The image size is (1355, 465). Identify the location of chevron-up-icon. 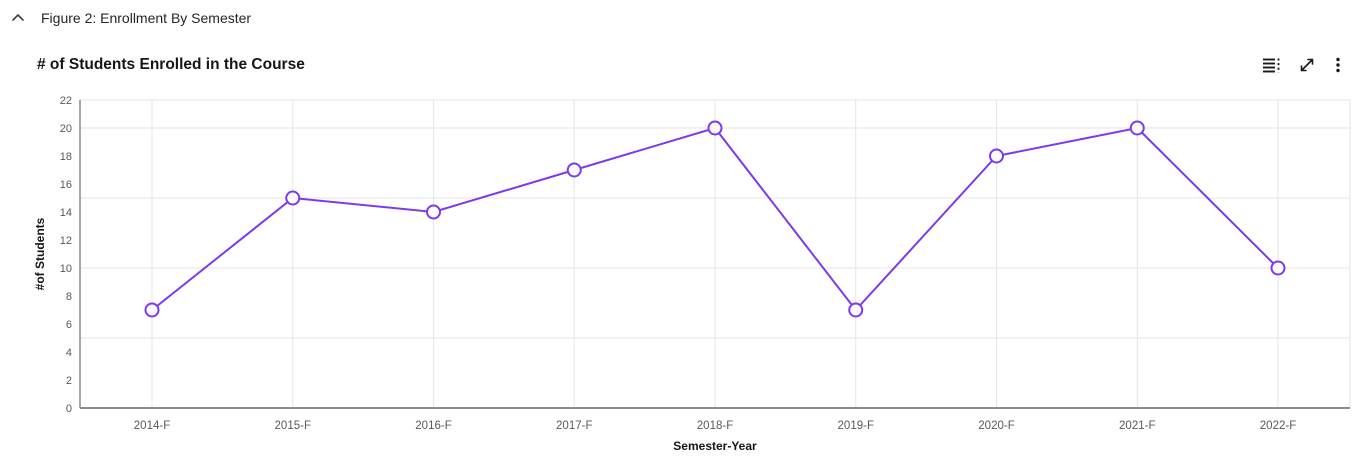
(18, 17).